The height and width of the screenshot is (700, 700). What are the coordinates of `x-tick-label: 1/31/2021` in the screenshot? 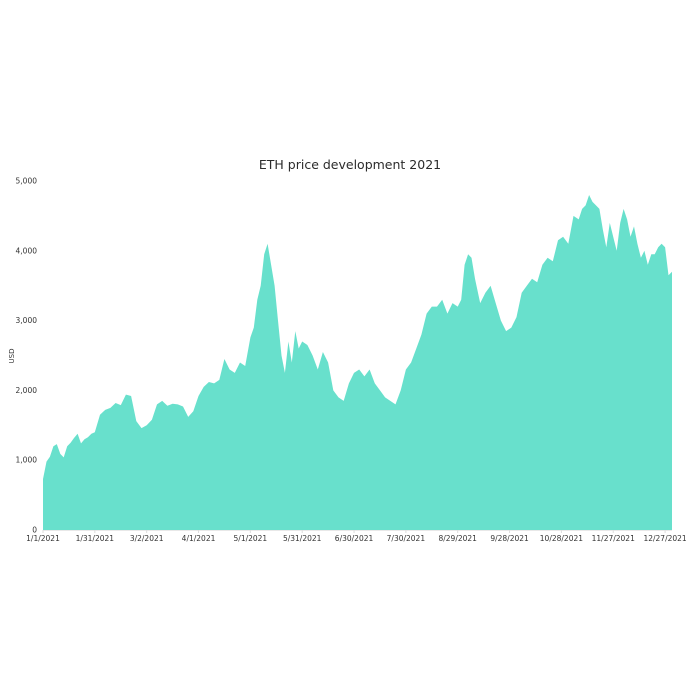 It's located at (95, 538).